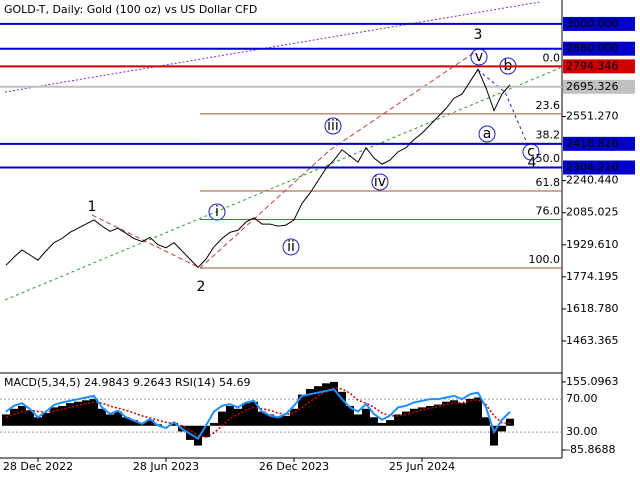 This screenshot has height=480, width=640. Describe the element at coordinates (592, 48) in the screenshot. I see `level-label: 2880.000` at that location.